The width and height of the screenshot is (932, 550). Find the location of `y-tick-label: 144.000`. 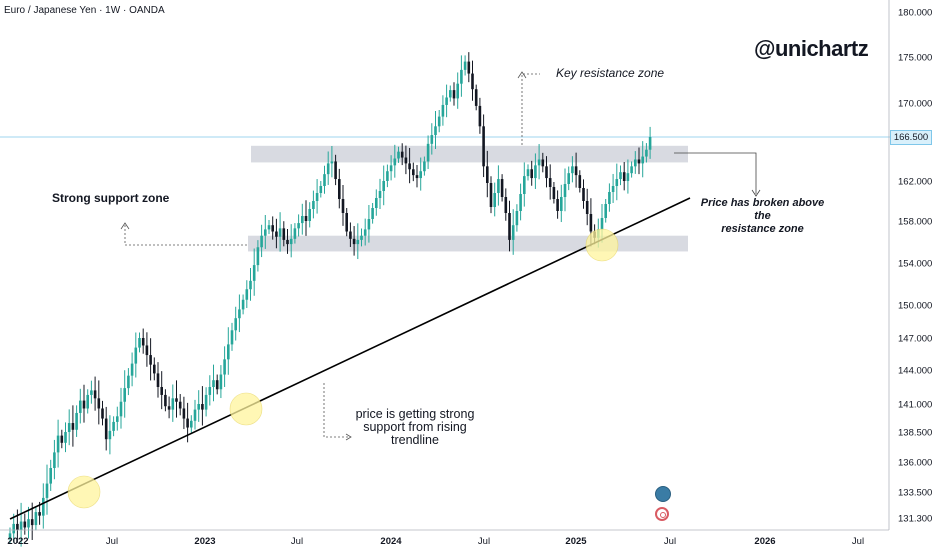

y-tick-label: 144.000 is located at coordinates (915, 371).